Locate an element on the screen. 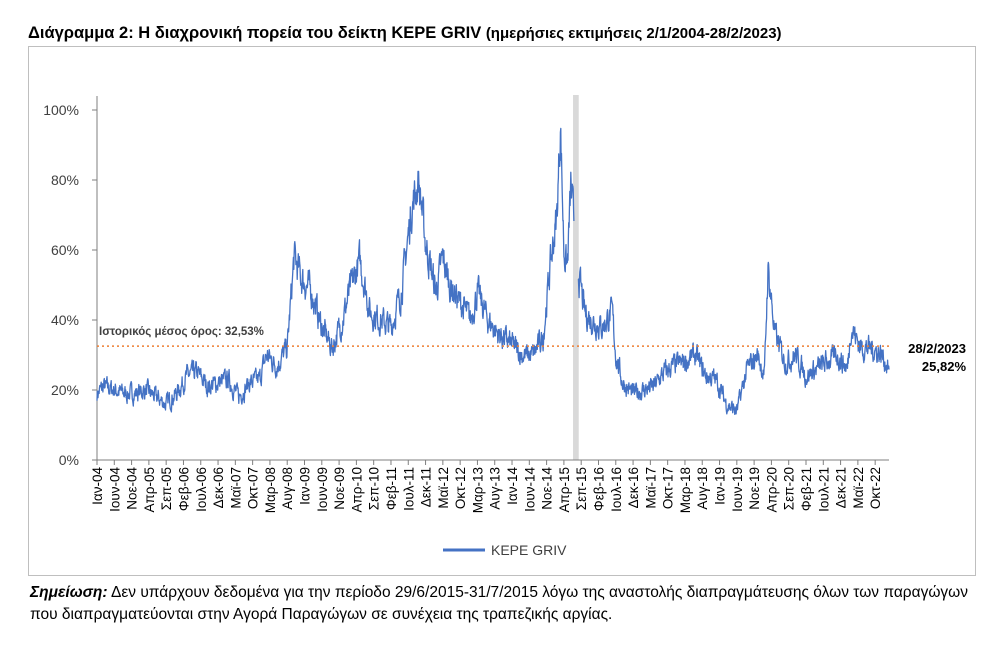  x-tick-label: Φεβ-21 is located at coordinates (806, 489).